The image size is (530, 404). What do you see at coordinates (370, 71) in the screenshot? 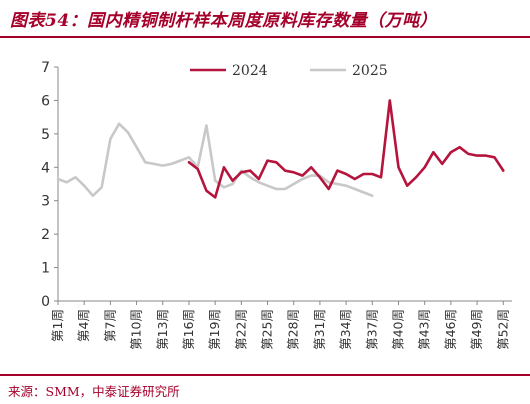
I see `legend-label-2025: 2025` at bounding box center [370, 71].